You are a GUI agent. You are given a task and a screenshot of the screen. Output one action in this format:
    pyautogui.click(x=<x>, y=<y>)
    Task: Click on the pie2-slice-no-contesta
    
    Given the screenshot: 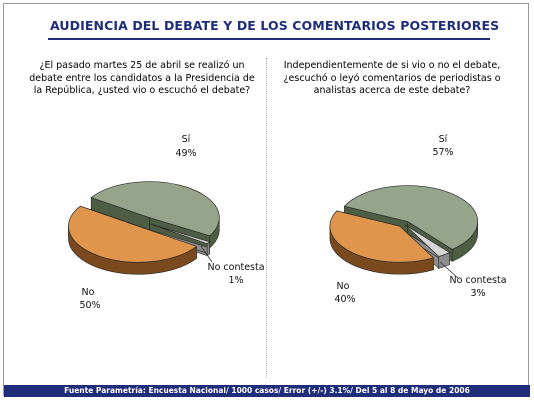 What is the action you would take?
    pyautogui.click(x=427, y=240)
    